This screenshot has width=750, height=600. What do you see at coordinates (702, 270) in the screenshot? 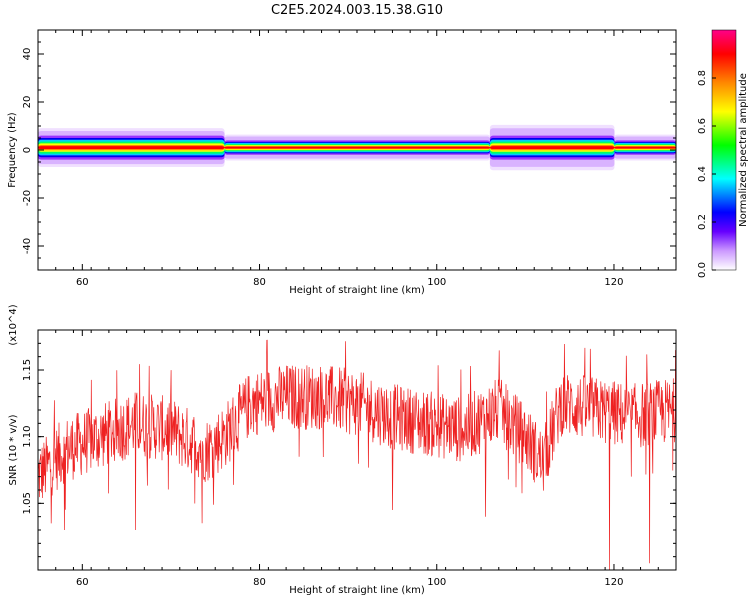
I see `colorbar-tick-label: 0.0` at bounding box center [702, 270].